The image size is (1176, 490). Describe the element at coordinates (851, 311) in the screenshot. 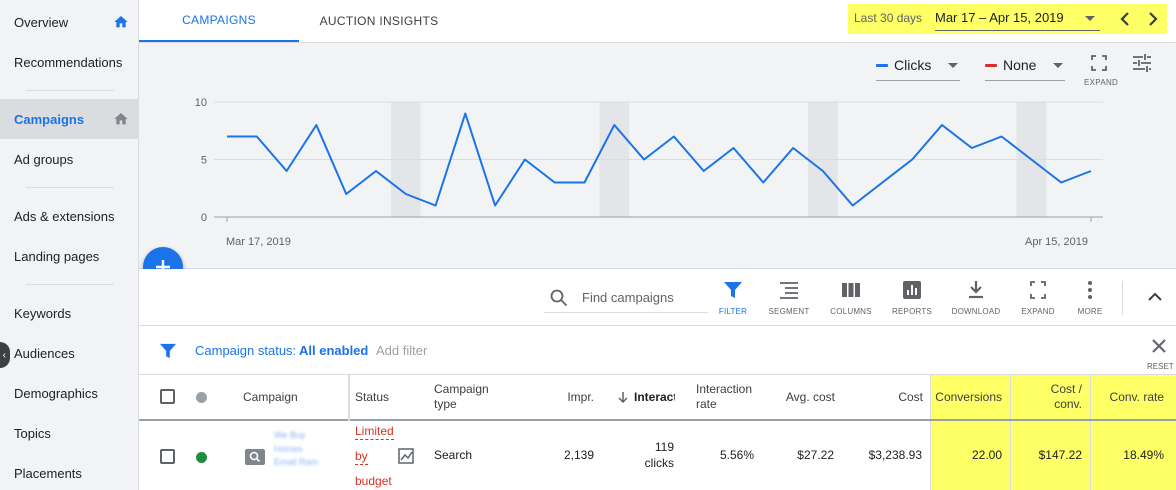

I see `tool-label: COLUMNS` at that location.